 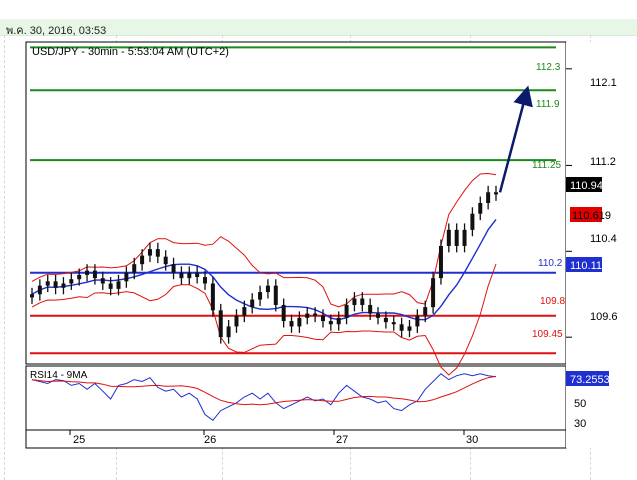 I want to click on price-tag-blue-label: 110.113, so click(x=589, y=266).